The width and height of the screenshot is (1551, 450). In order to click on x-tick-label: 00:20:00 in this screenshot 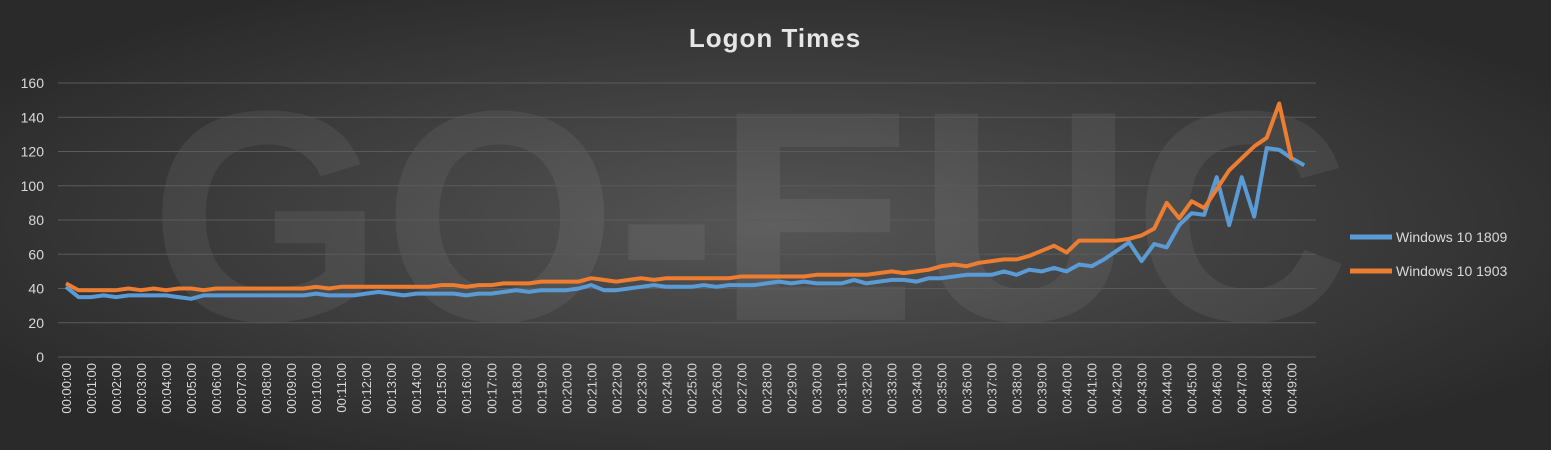, I will do `click(566, 388)`.